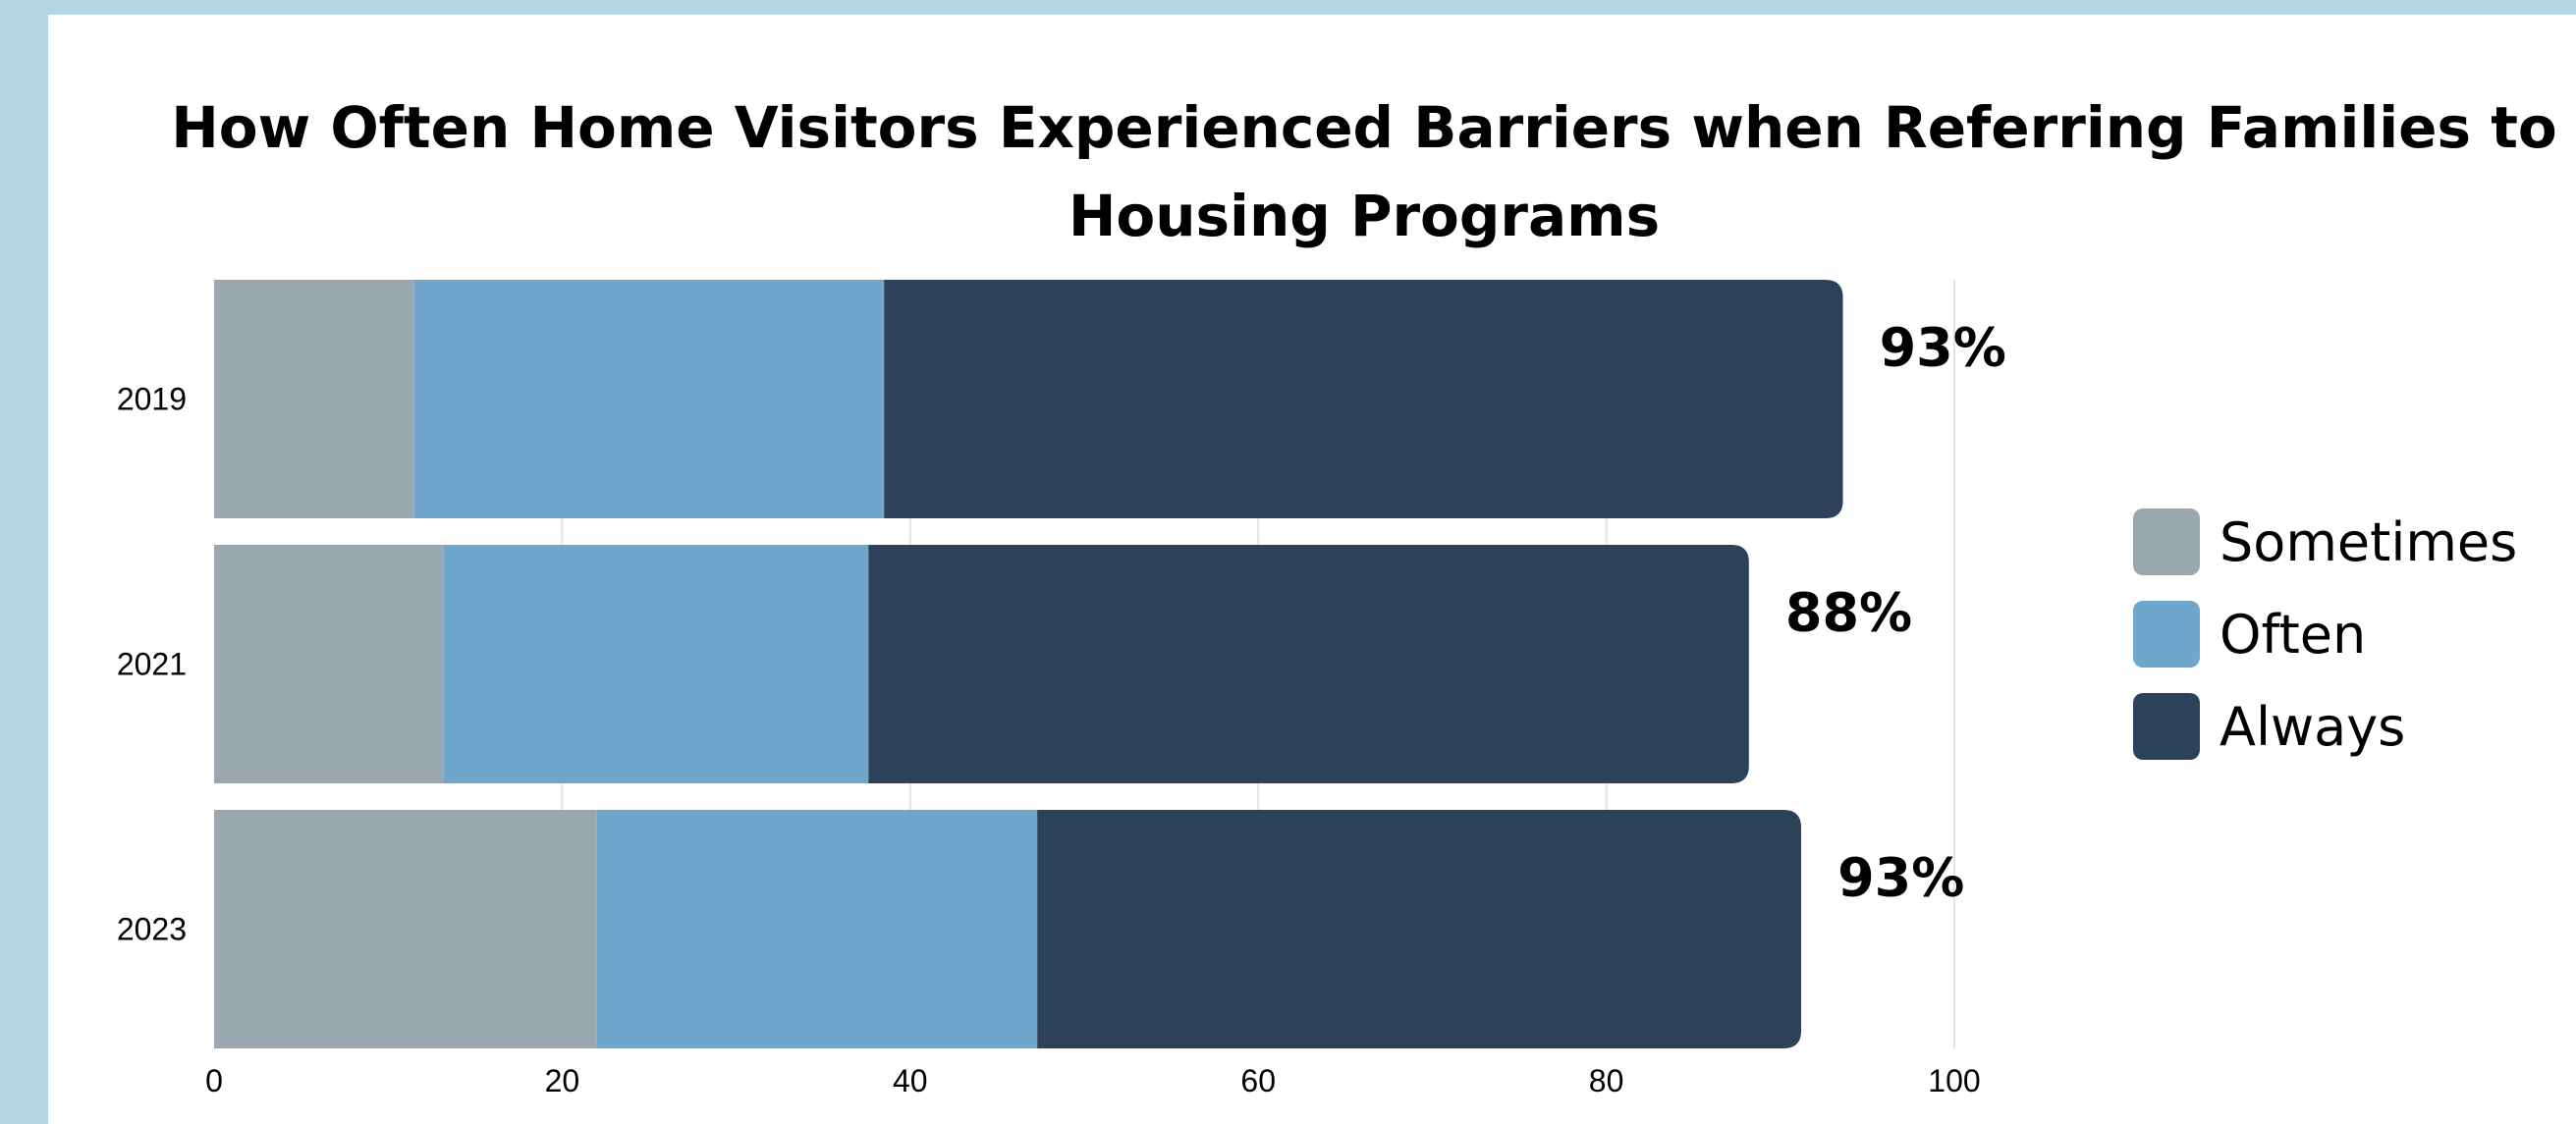 The height and width of the screenshot is (1124, 2576). What do you see at coordinates (649, 399) in the screenshot?
I see `bar-segment-often-2019` at bounding box center [649, 399].